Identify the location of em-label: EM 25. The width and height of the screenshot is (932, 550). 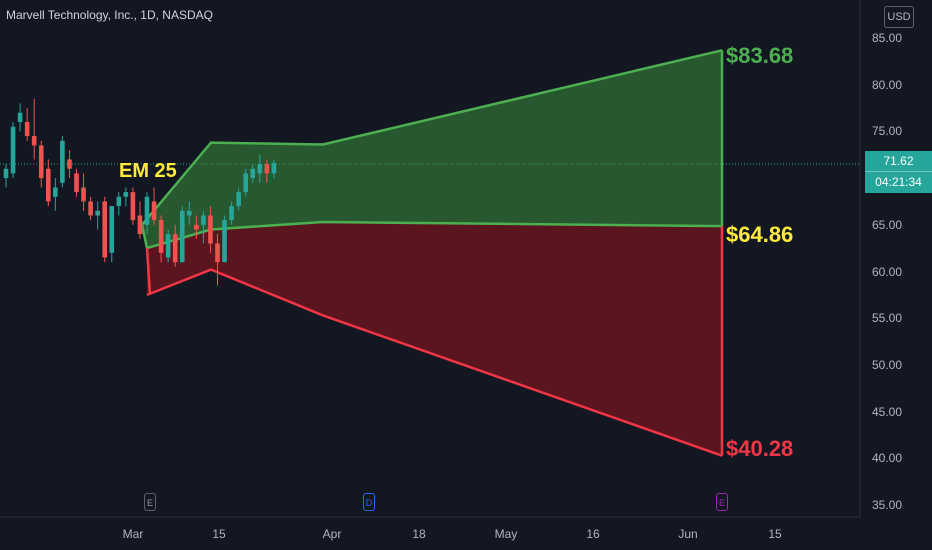
(148, 171).